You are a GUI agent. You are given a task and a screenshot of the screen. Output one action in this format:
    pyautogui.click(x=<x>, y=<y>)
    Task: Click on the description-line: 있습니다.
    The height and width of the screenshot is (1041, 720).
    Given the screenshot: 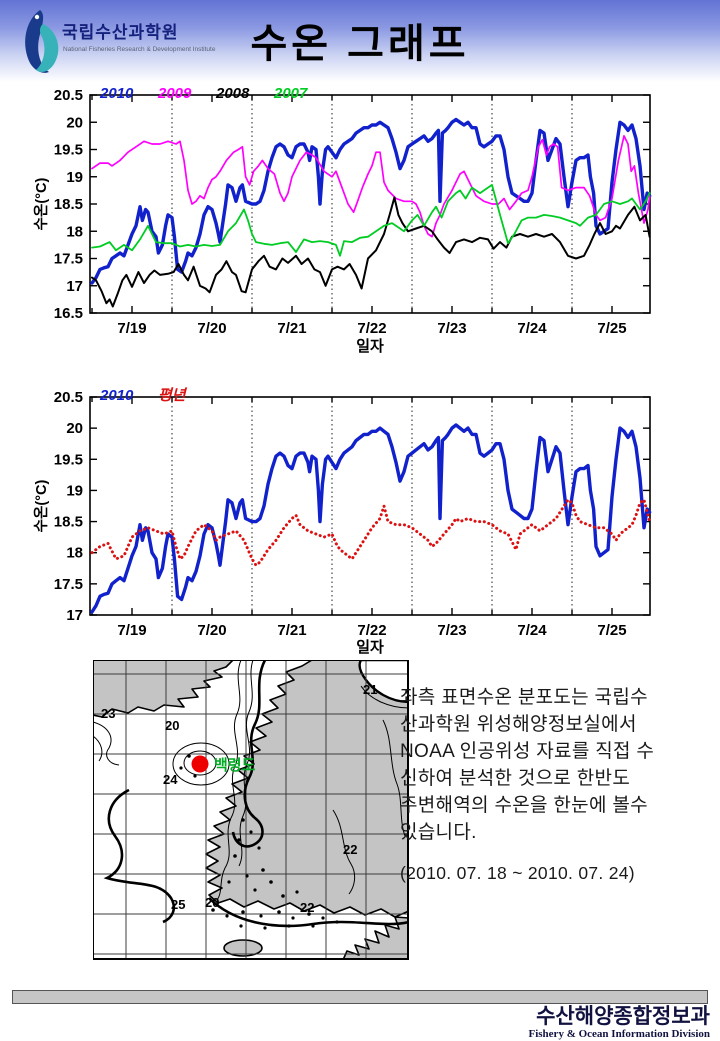 What is the action you would take?
    pyautogui.click(x=438, y=832)
    